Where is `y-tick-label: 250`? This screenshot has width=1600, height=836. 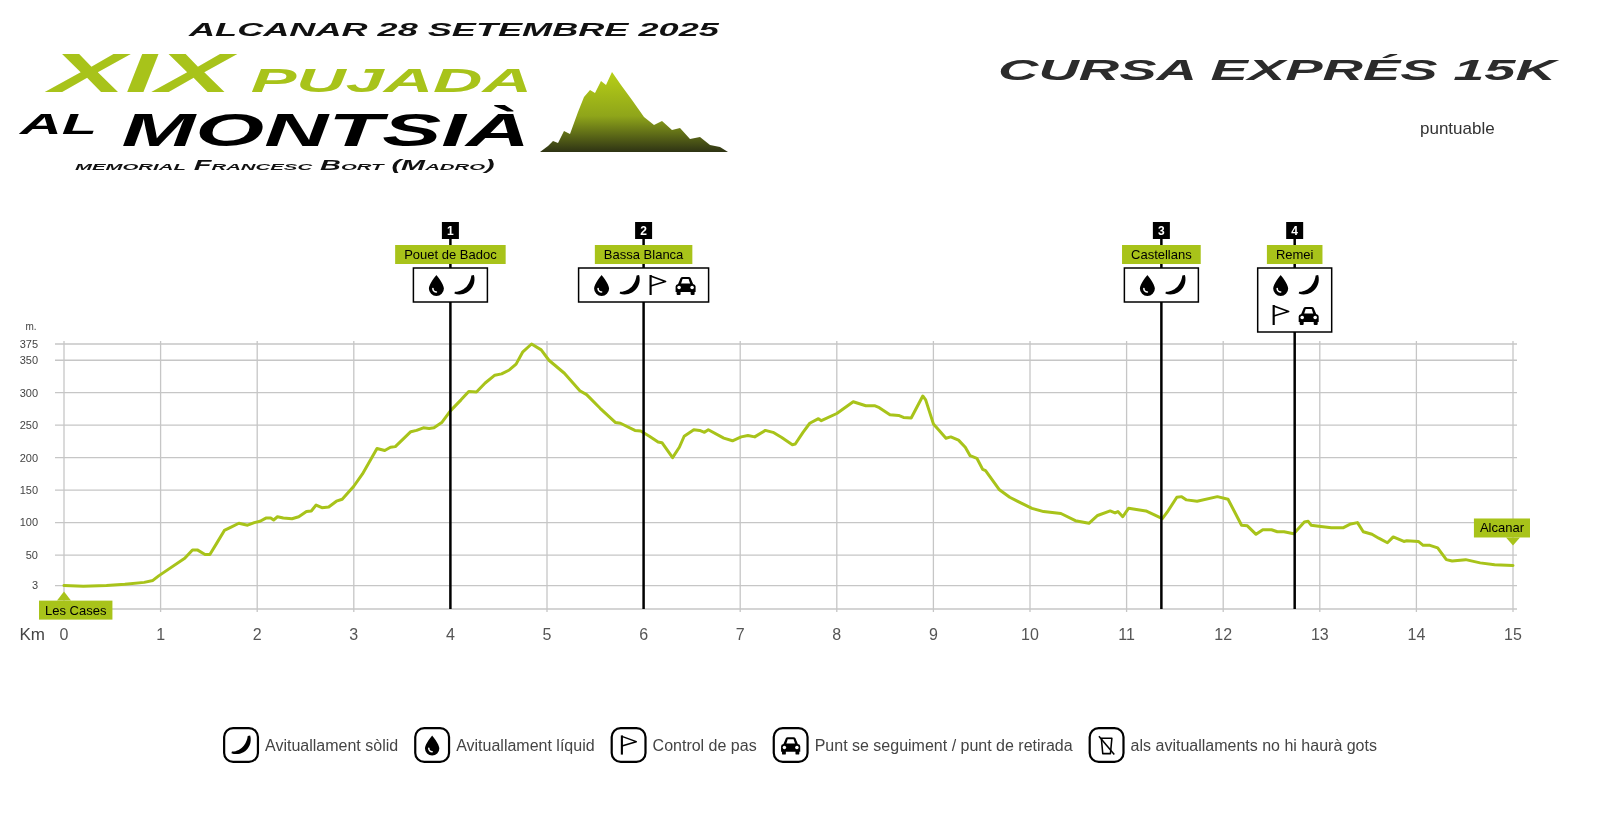
y-tick-label: 250 is located at coordinates (28, 425).